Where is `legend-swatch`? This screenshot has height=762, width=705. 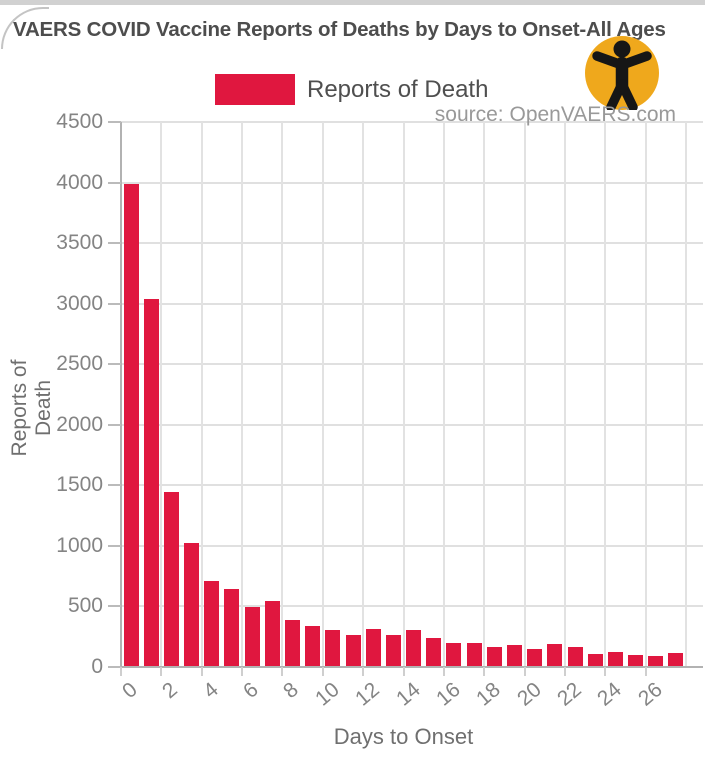
legend-swatch is located at coordinates (255, 89).